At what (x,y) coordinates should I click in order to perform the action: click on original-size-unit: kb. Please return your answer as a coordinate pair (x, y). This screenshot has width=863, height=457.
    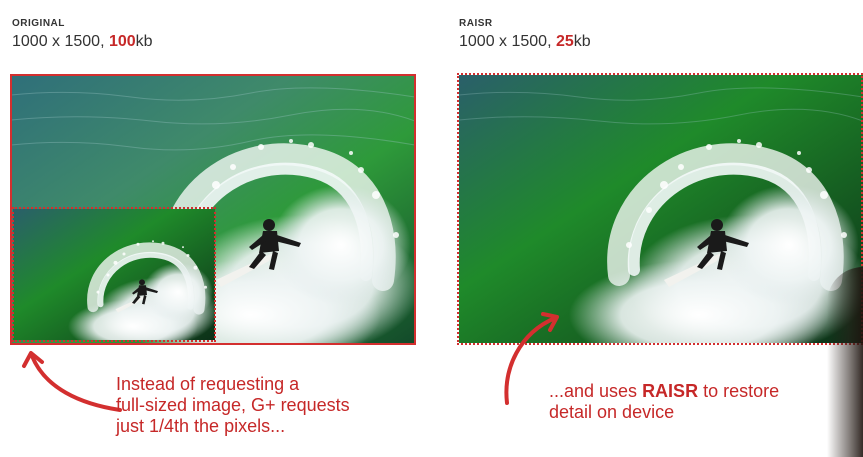
    Looking at the image, I should click on (144, 41).